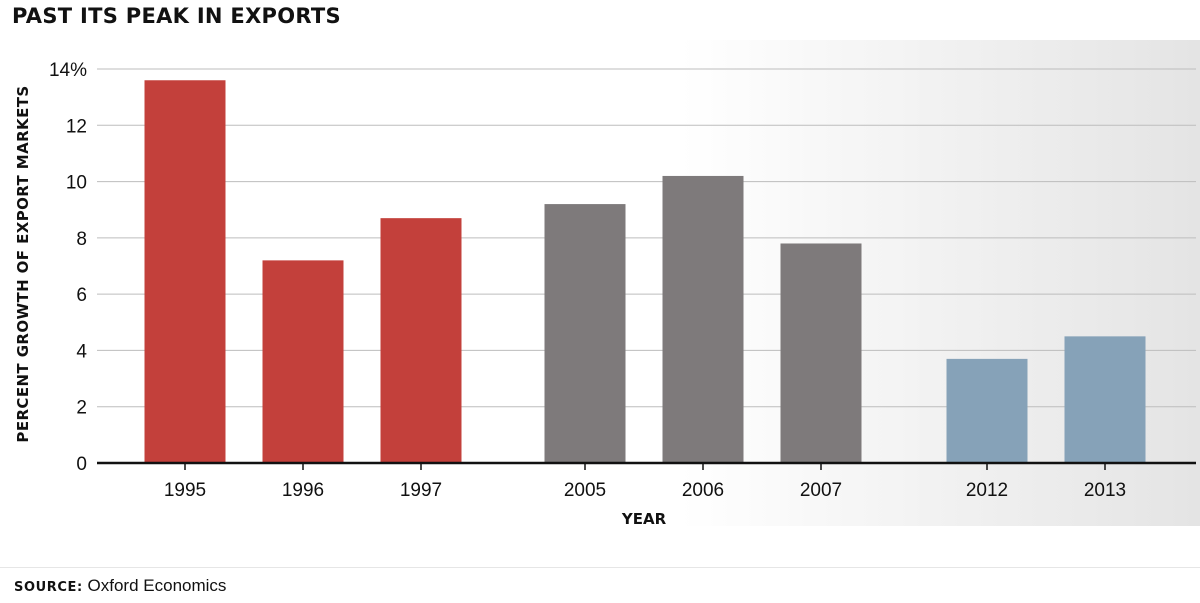  I want to click on source-label: SOURCE:, so click(48, 587).